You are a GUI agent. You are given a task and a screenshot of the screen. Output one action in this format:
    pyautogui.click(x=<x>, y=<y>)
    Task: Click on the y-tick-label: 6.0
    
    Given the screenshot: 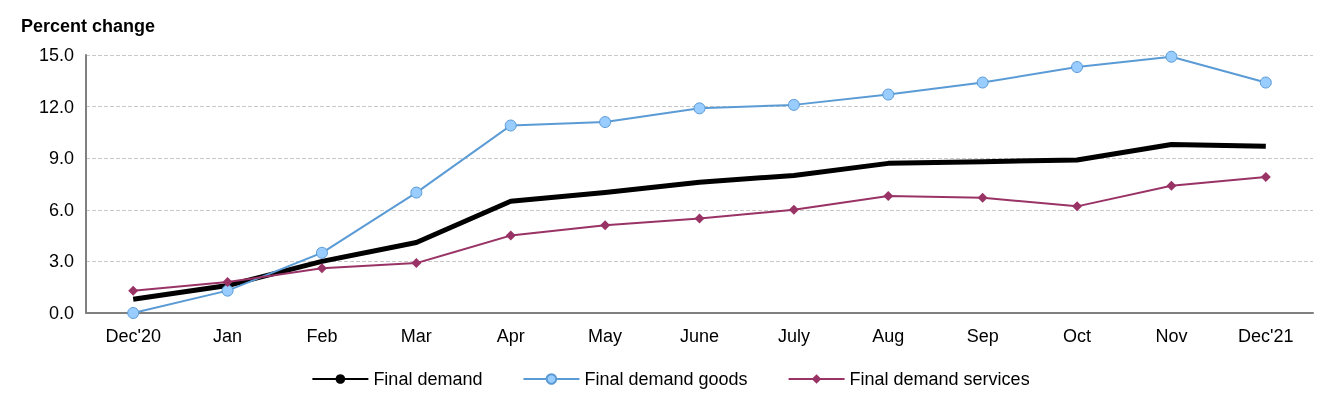 What is the action you would take?
    pyautogui.click(x=61, y=209)
    